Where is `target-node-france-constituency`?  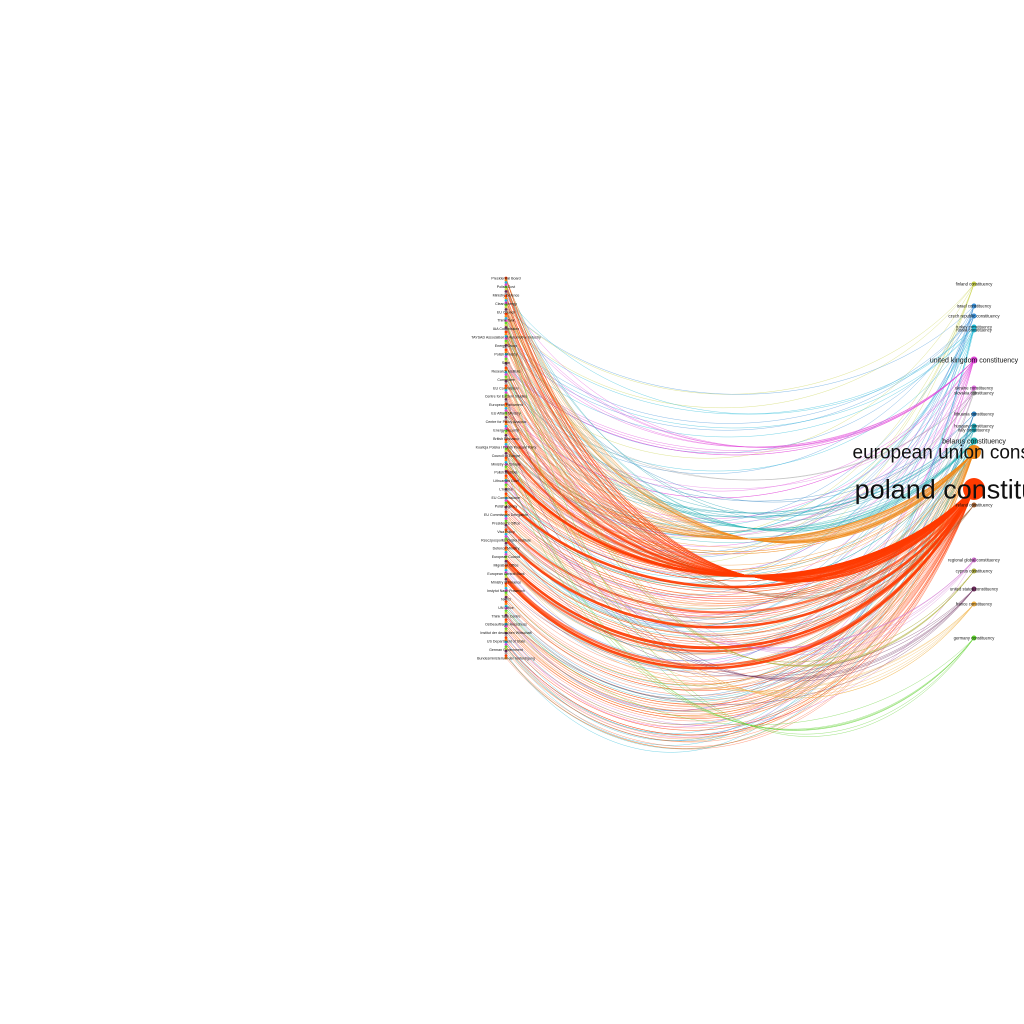
target-node-france-constituency is located at coordinates (974, 604).